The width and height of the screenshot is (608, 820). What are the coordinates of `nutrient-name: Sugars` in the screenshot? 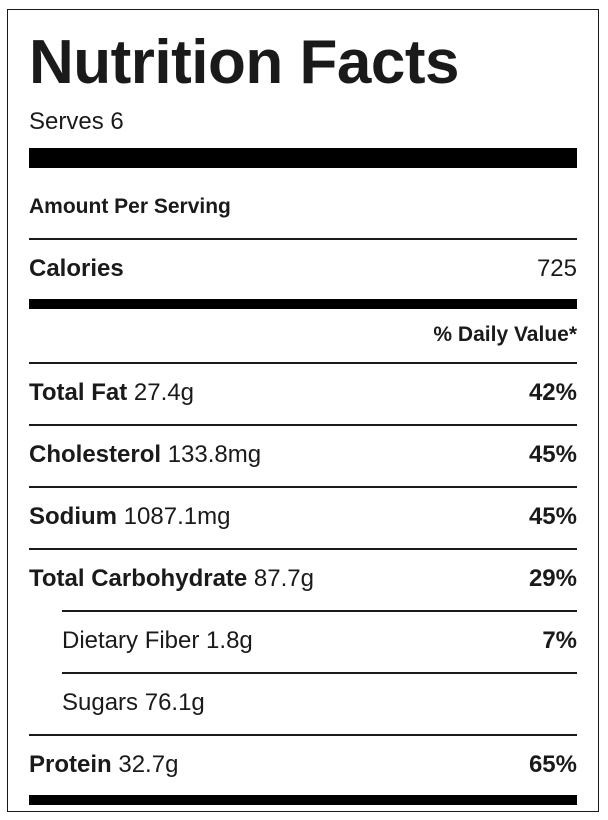 It's located at (100, 702).